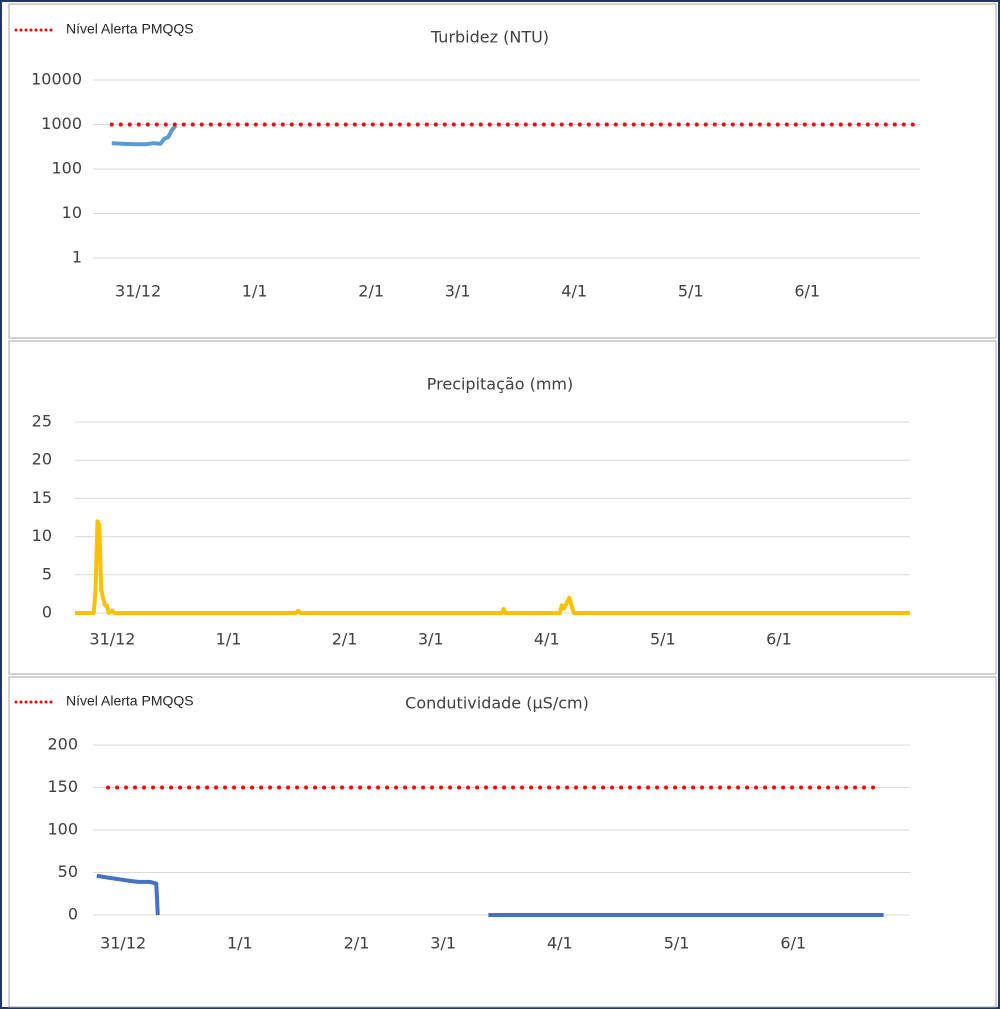 This screenshot has width=1000, height=1009. Describe the element at coordinates (497, 703) in the screenshot. I see `chart-title: Condutividade (µS/cm)` at that location.